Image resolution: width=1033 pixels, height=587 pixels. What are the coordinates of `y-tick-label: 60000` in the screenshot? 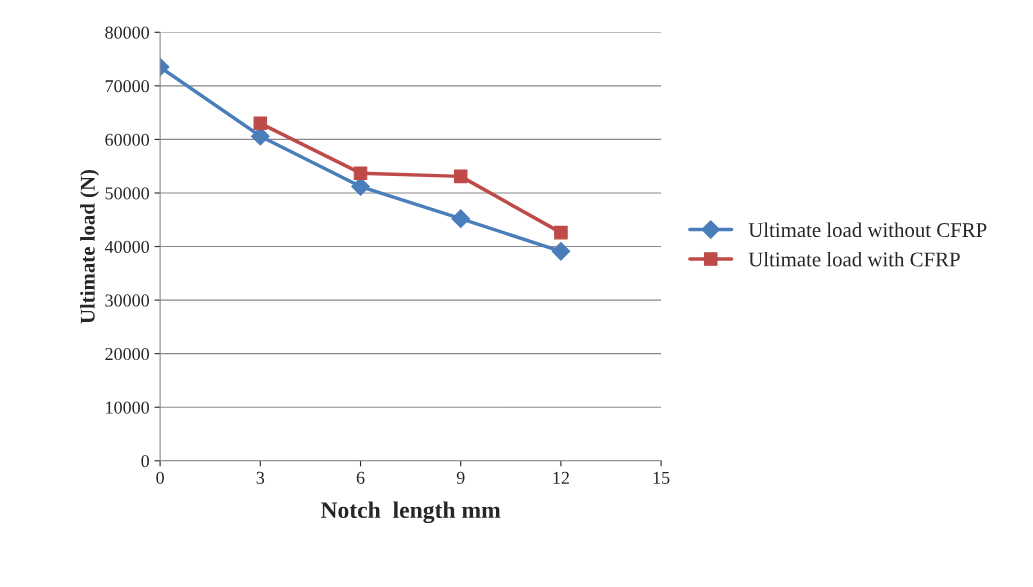 It's located at (127, 139).